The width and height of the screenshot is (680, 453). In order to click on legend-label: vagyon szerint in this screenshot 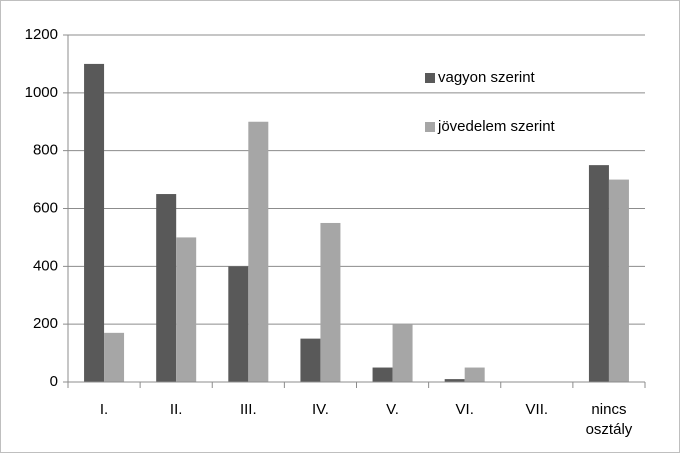, I will do `click(487, 77)`.